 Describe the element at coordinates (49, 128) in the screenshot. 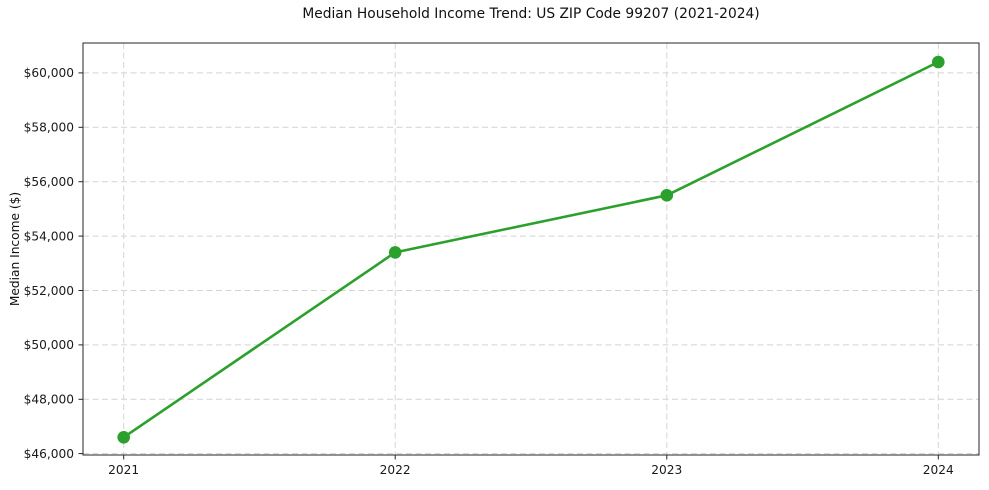

I see `y-tick-label: $58,000` at that location.